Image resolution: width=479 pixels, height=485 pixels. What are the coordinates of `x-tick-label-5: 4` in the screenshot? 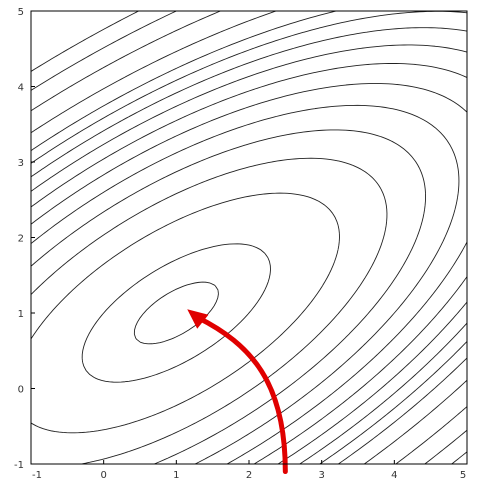 It's located at (394, 475).